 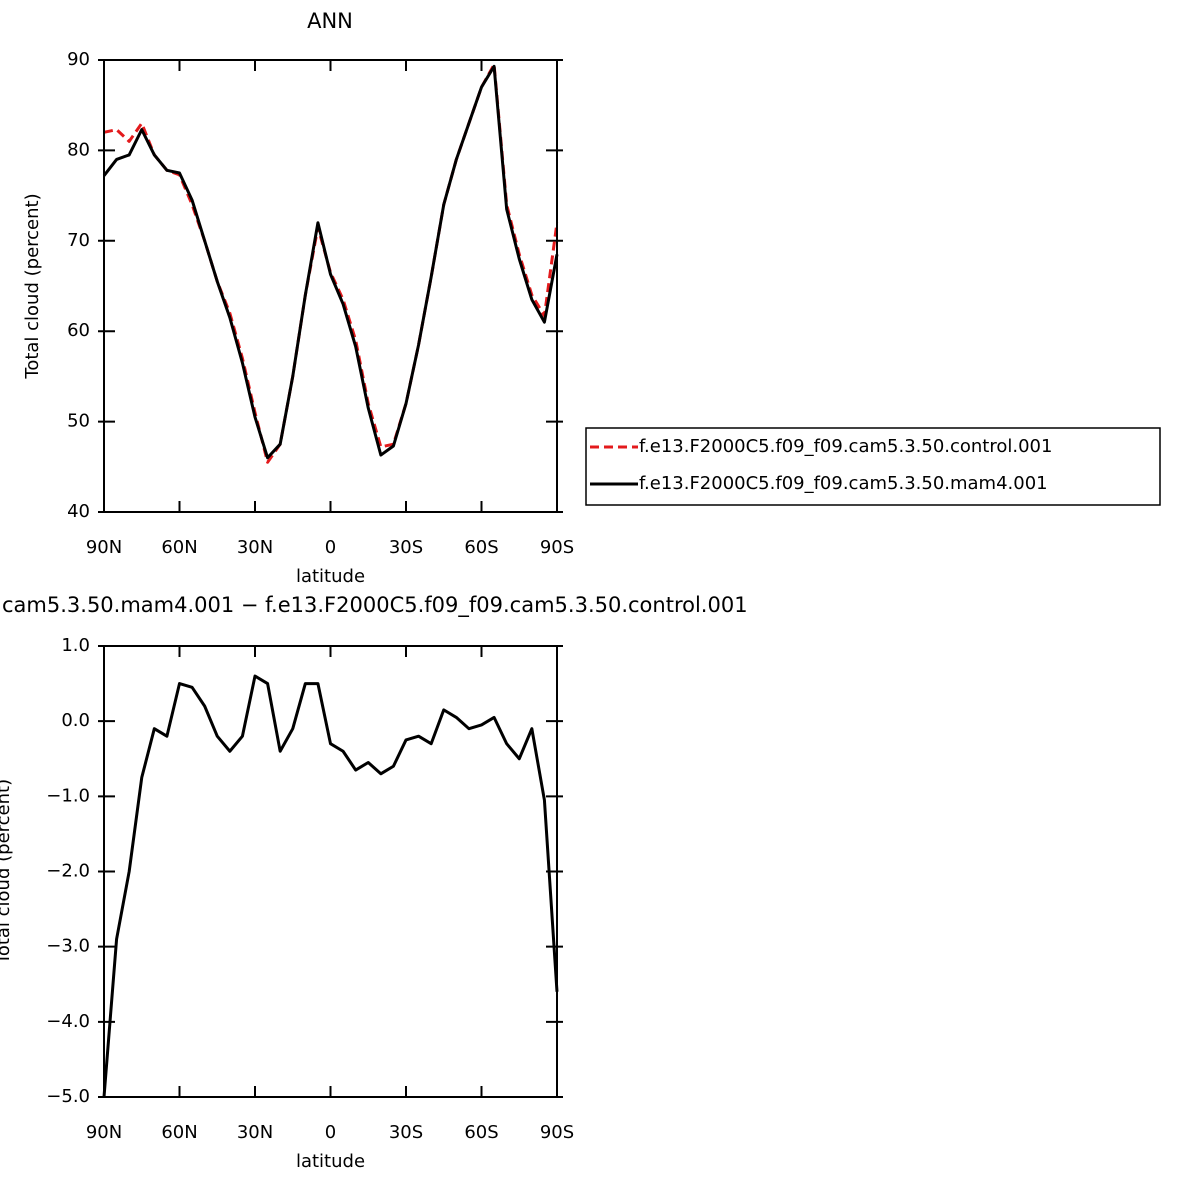 I want to click on y-tick-label: −5.0, so click(x=68, y=1096).